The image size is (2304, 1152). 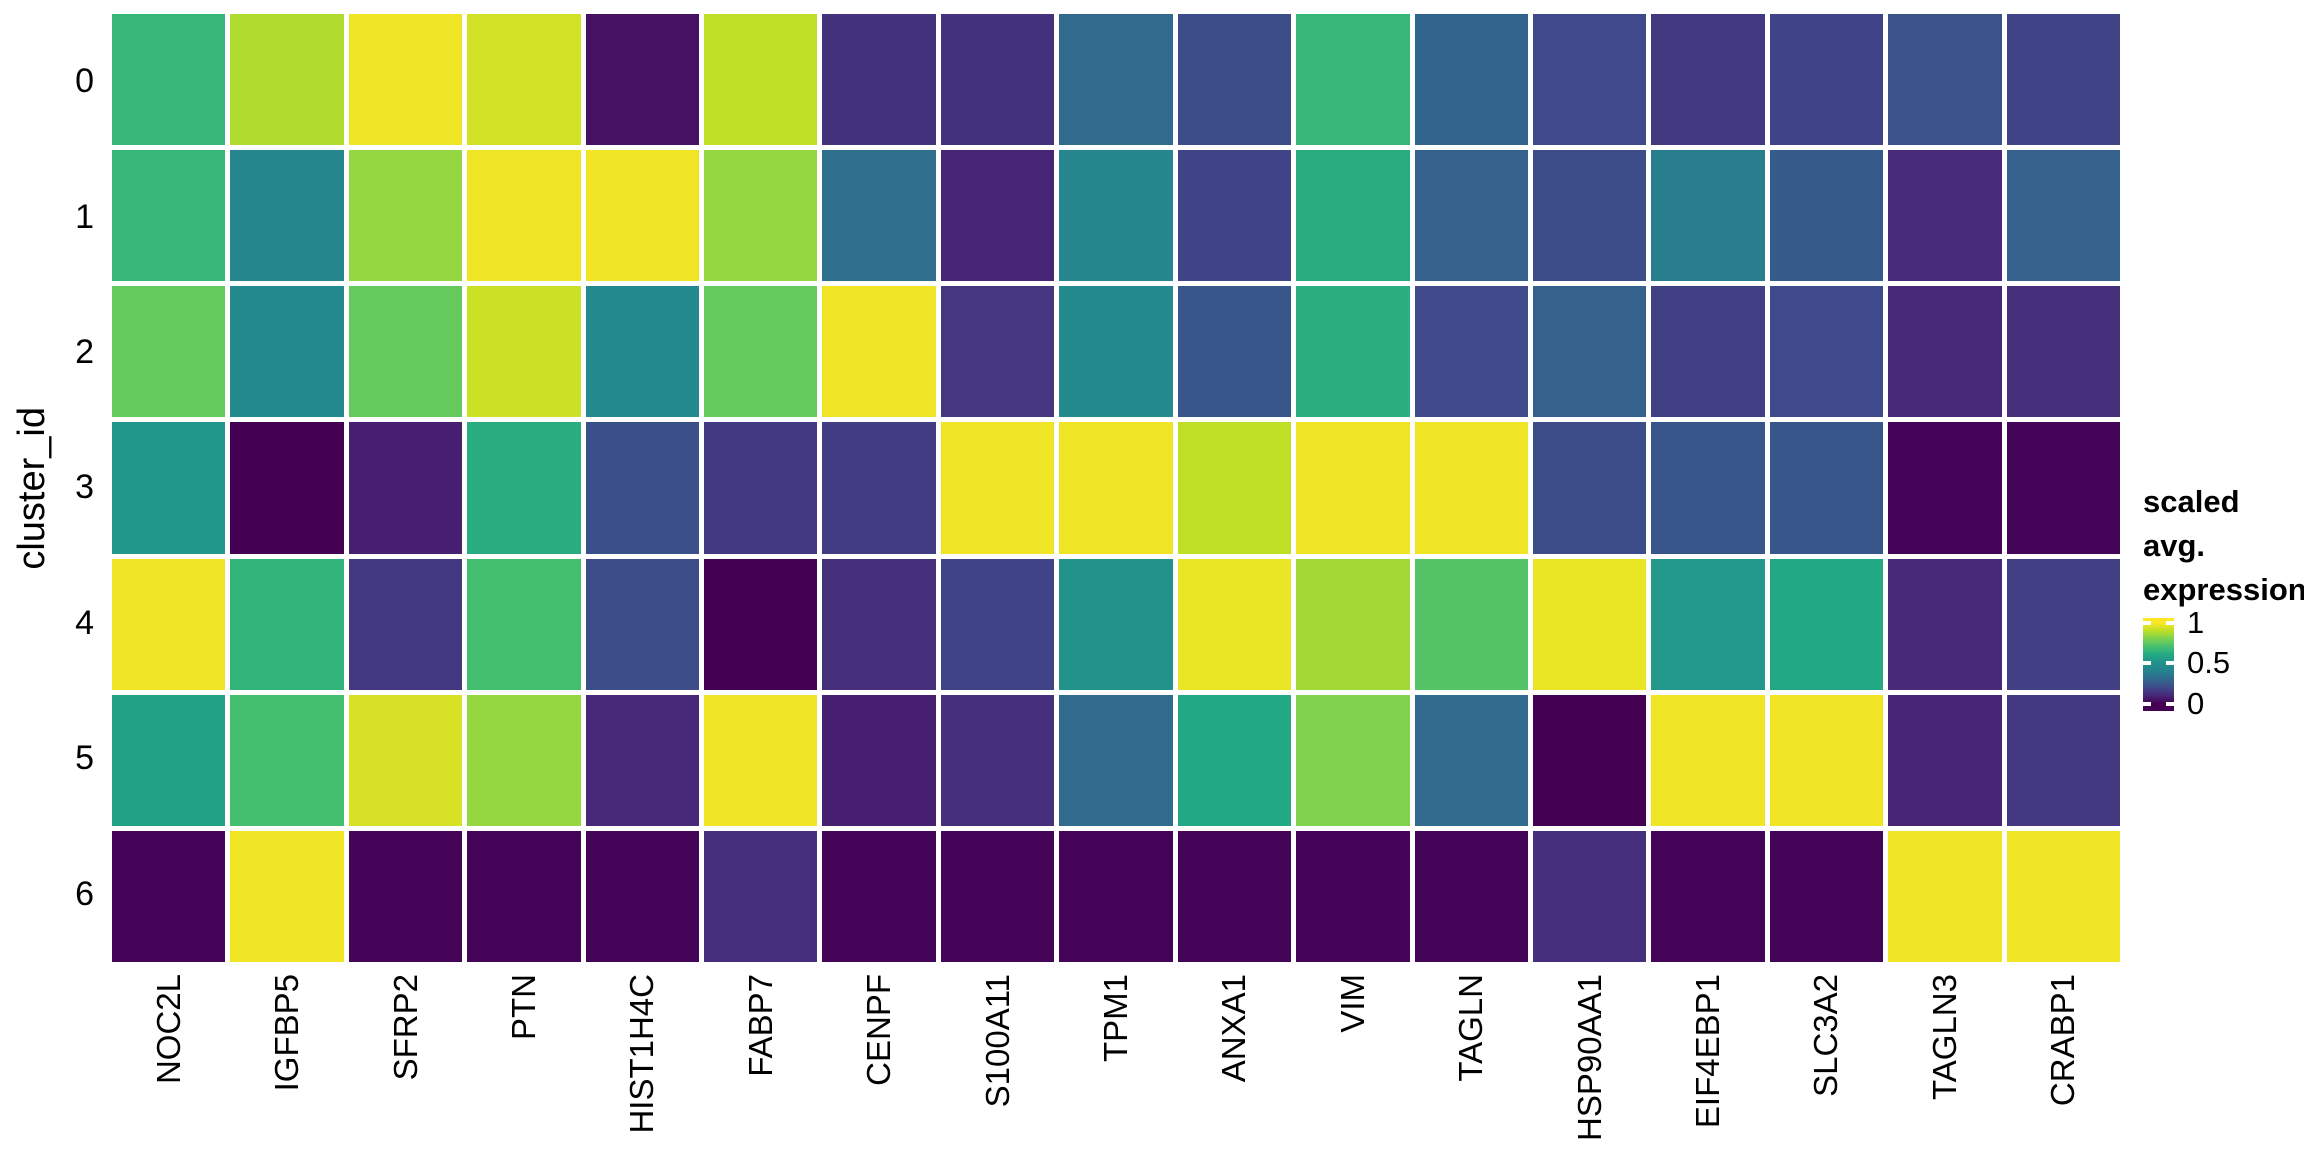 What do you see at coordinates (1234, 1028) in the screenshot?
I see `x-axis-tick-label-text: ANXA1` at bounding box center [1234, 1028].